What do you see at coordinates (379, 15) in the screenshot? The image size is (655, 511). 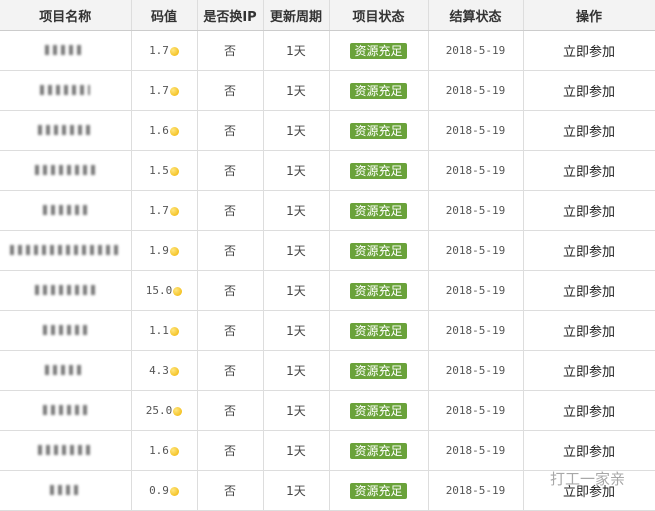 I see `column-header: 项目状态` at bounding box center [379, 15].